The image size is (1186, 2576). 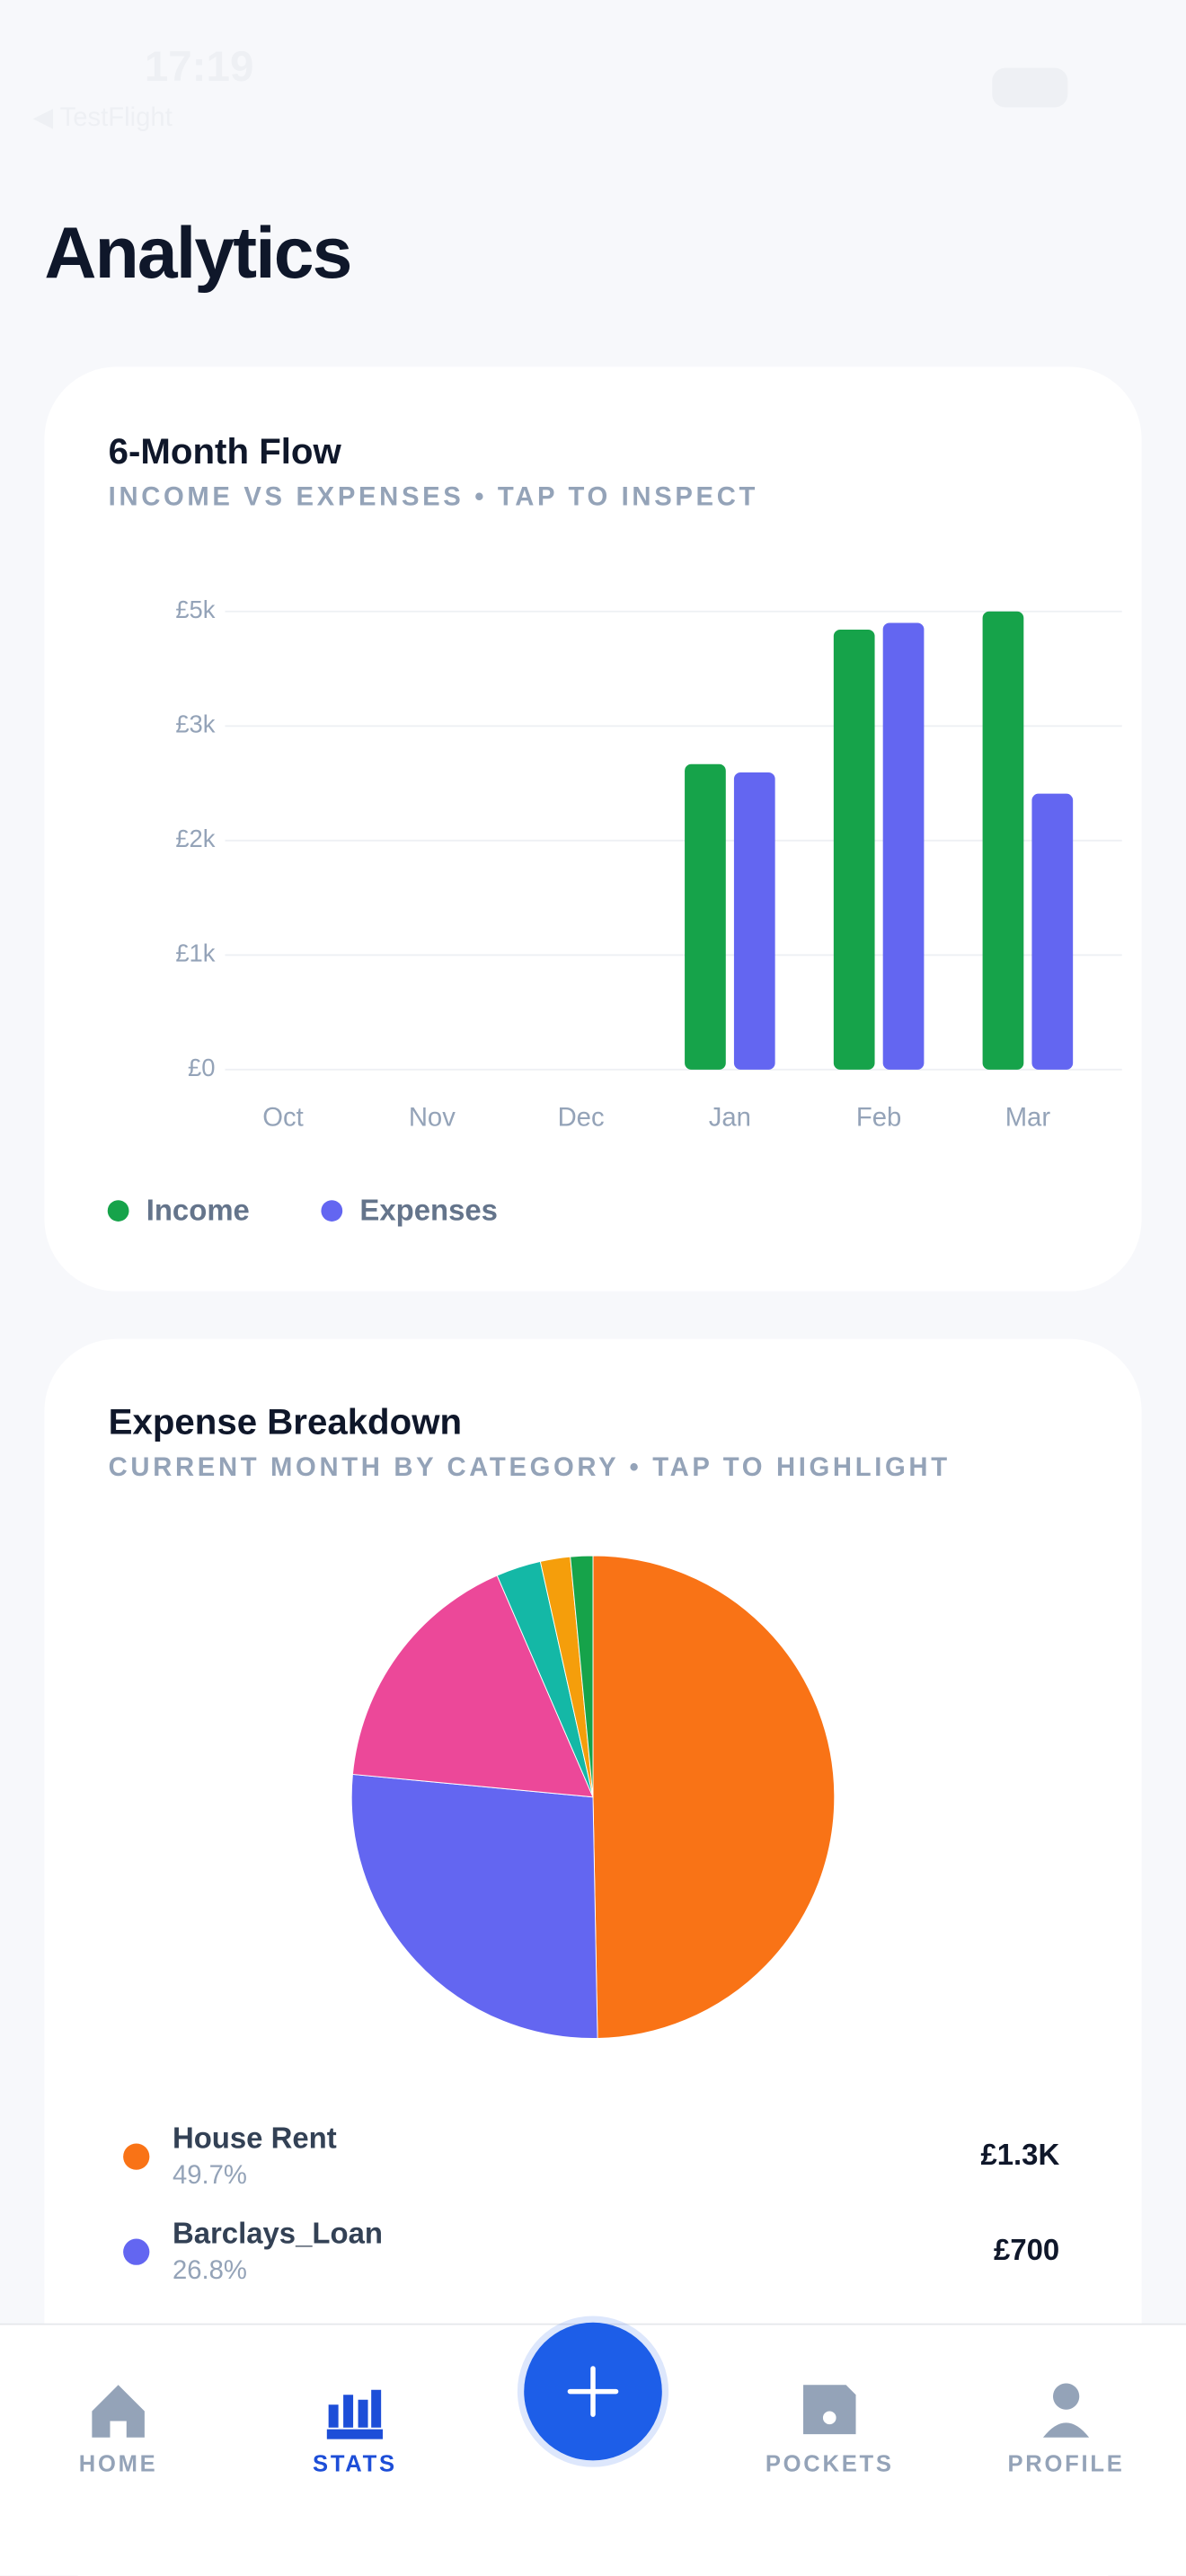 What do you see at coordinates (1019, 2154) in the screenshot?
I see `category-amount: £1.3K` at bounding box center [1019, 2154].